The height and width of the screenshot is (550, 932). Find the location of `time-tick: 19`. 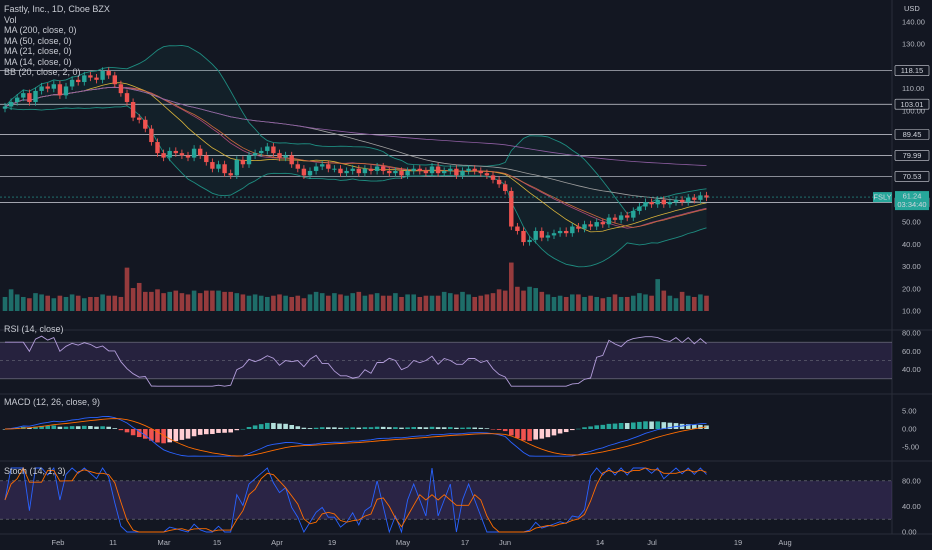

time-tick: 19 is located at coordinates (738, 542).